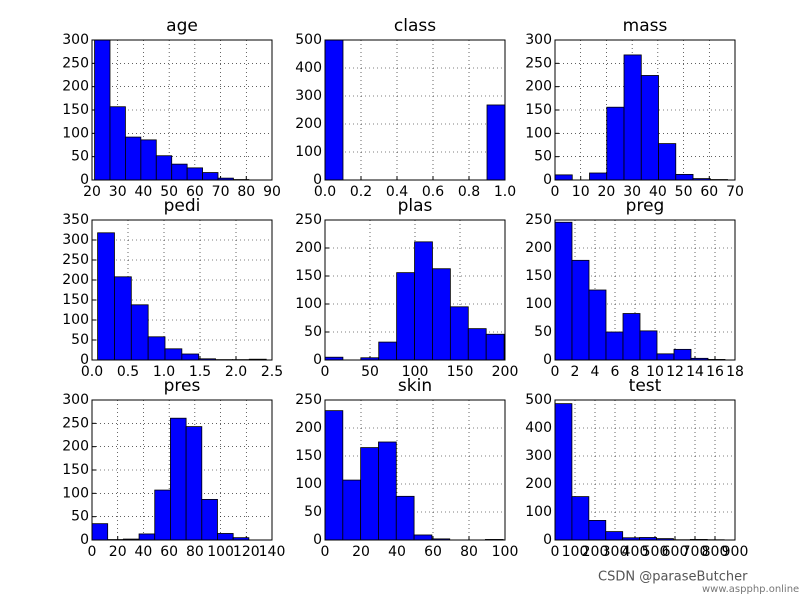 The height and width of the screenshot is (595, 800). Describe the element at coordinates (397, 192) in the screenshot. I see `x-tick-label: 0.4` at that location.